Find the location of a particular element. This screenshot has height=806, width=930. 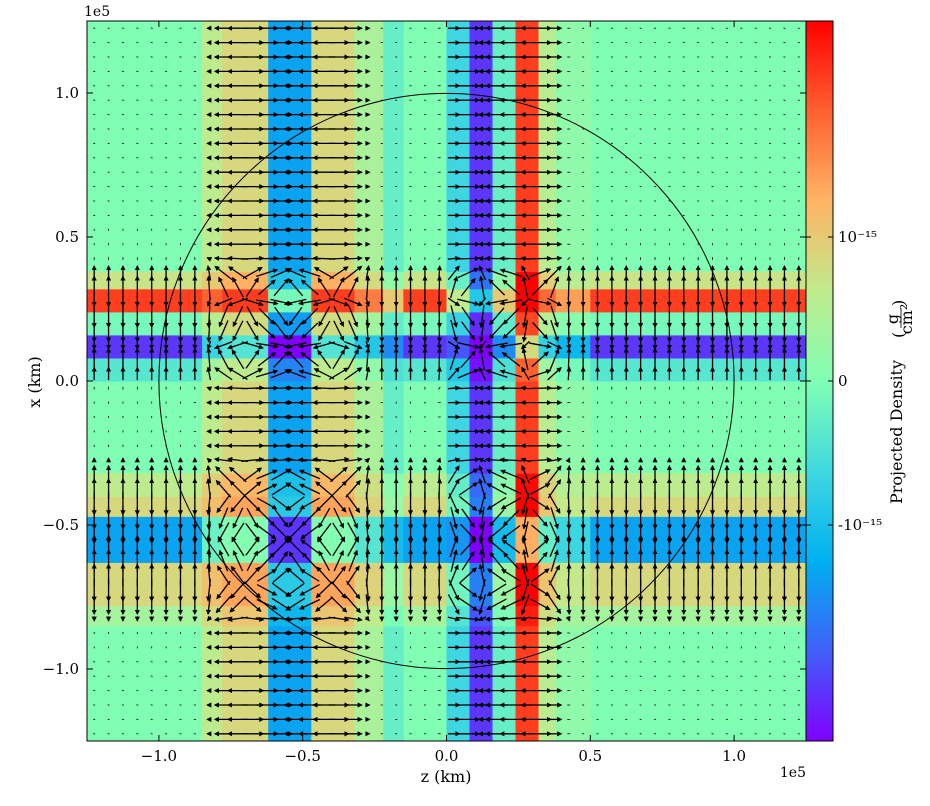

colorbar-title: Projected Density is located at coordinates (896, 432).